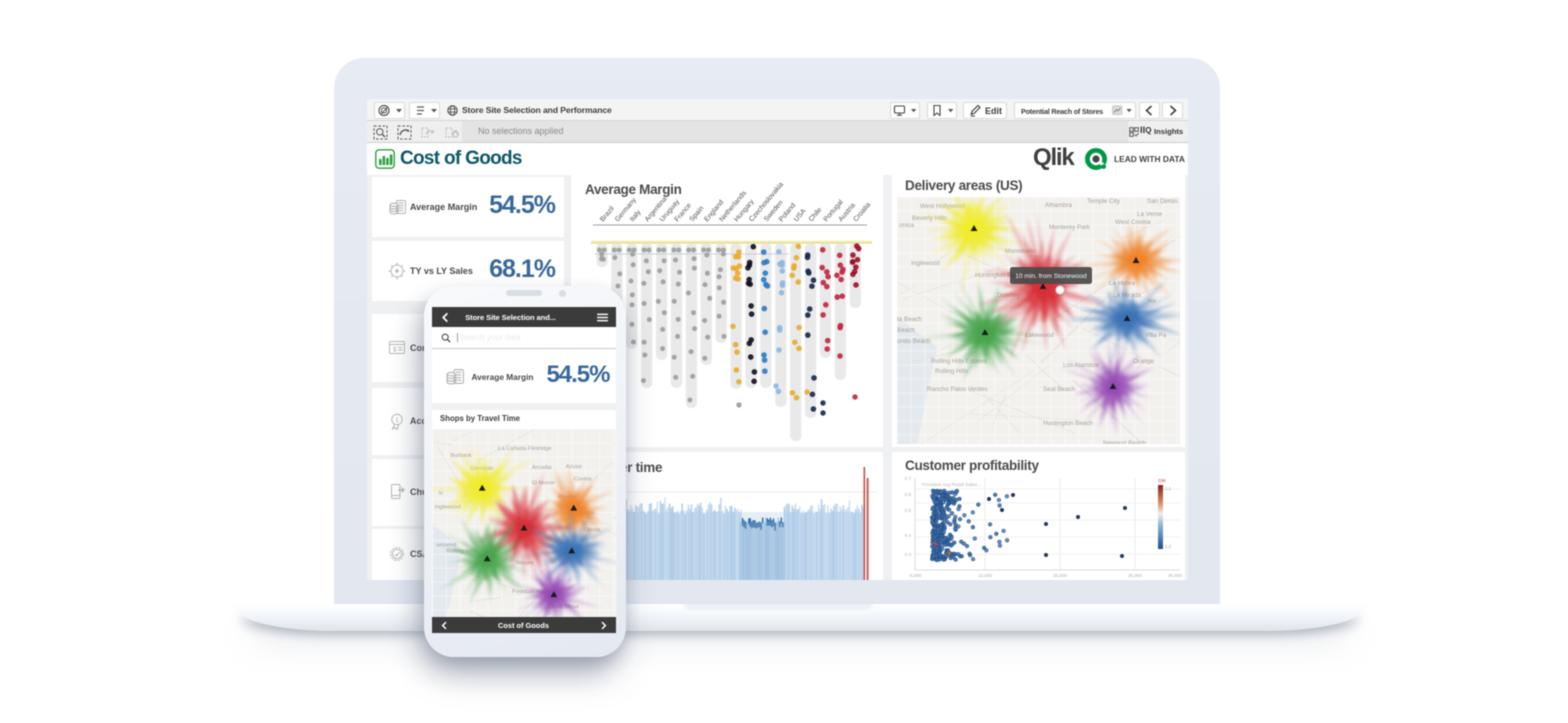  Describe the element at coordinates (607, 214) in the screenshot. I see `svg-text: Brazil` at that location.